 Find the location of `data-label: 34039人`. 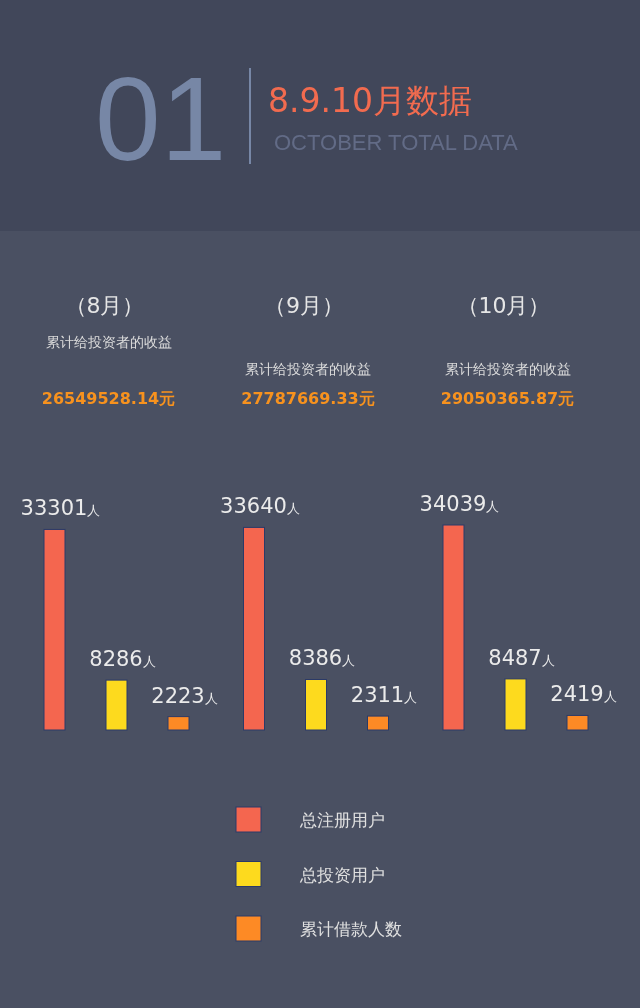

data-label: 34039人 is located at coordinates (459, 504).